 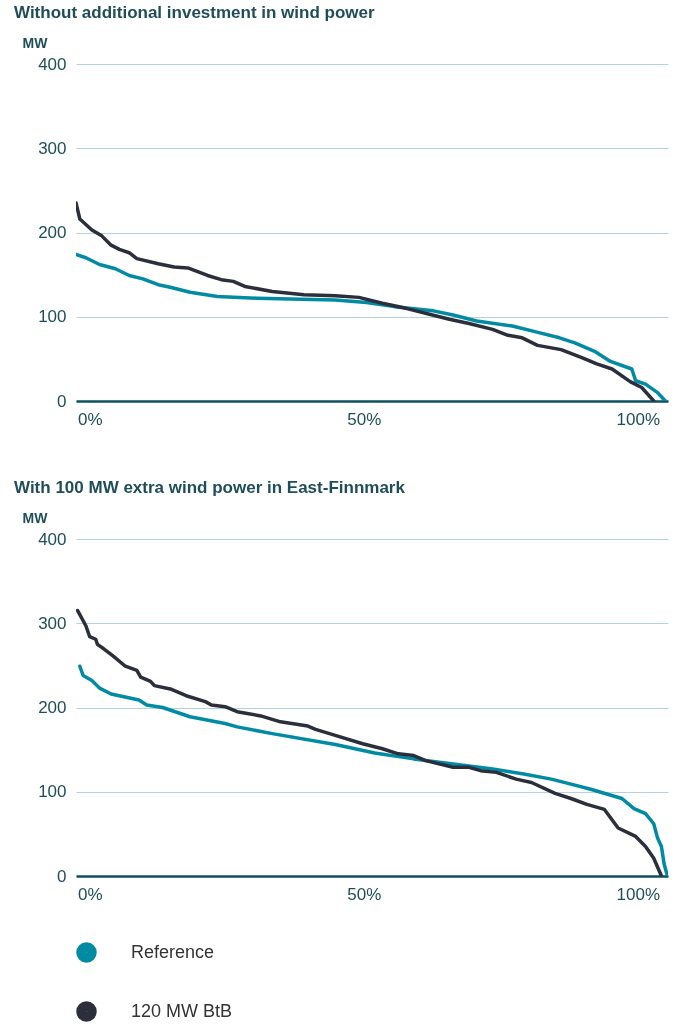 I want to click on chart-title: Without additional investment in wind power, so click(x=194, y=12).